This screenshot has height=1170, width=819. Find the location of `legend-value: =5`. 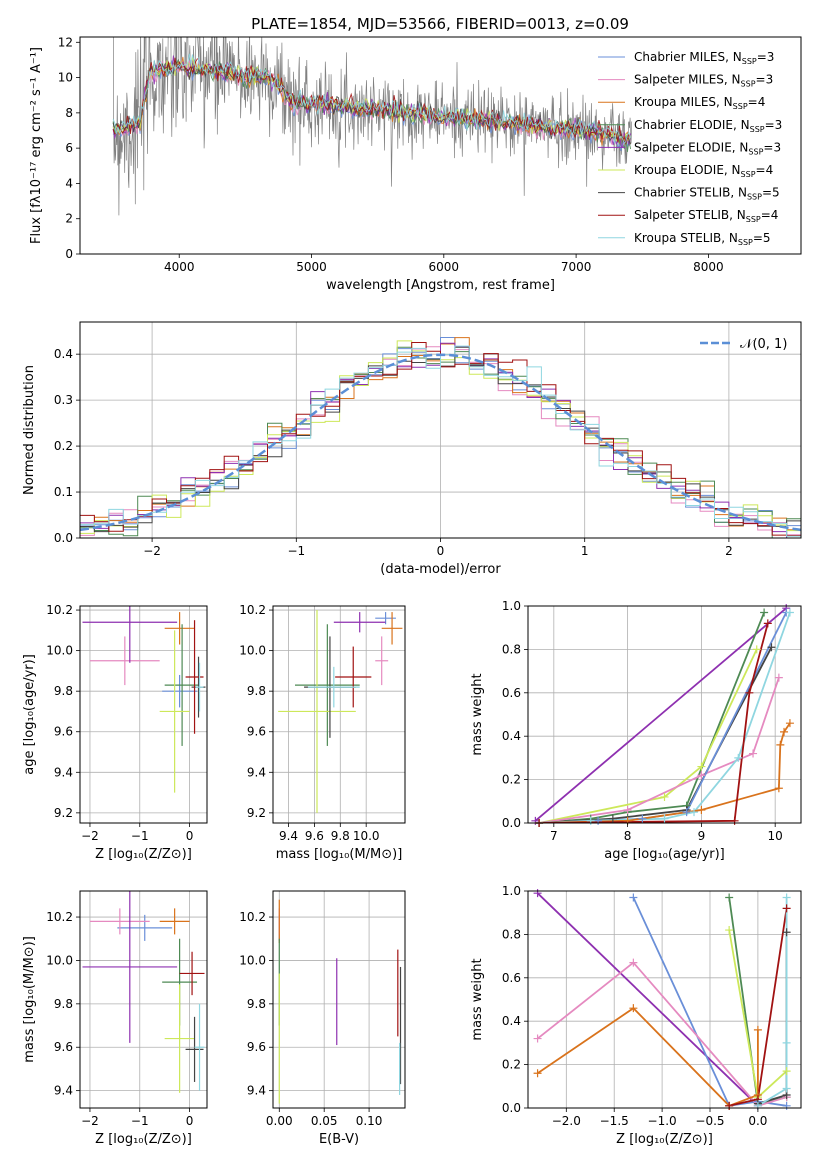

legend-value: =5 is located at coordinates (771, 193).